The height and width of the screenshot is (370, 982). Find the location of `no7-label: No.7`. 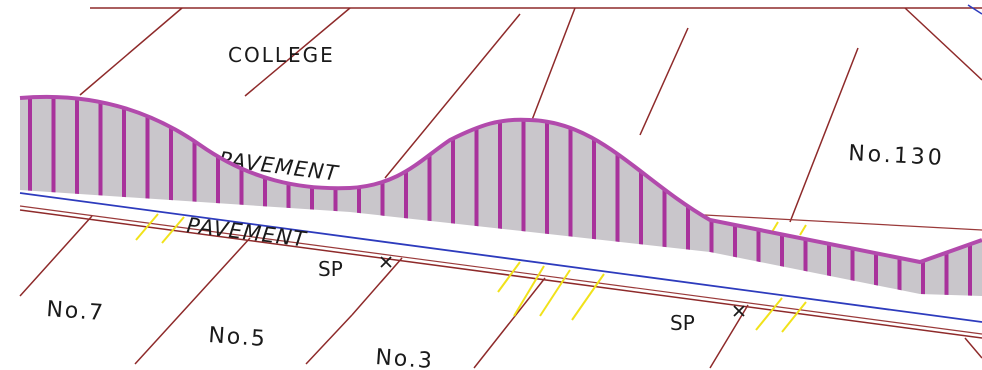

no7-label: No.7 is located at coordinates (76, 311).